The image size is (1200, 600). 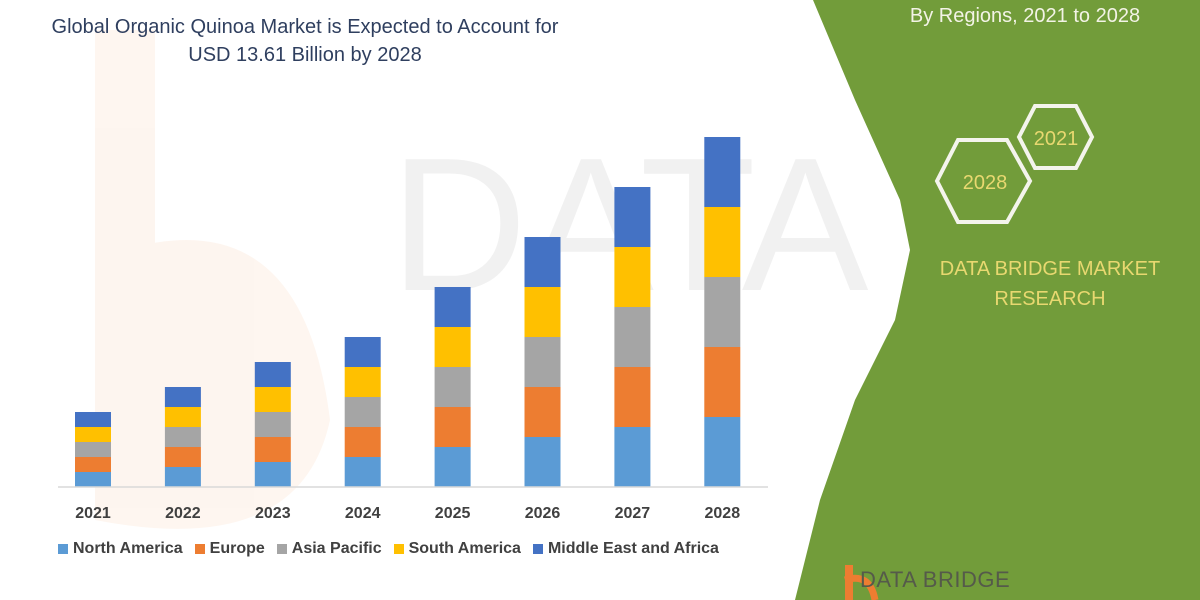 What do you see at coordinates (272, 399) in the screenshot?
I see `bar-segment-south-america-2023` at bounding box center [272, 399].